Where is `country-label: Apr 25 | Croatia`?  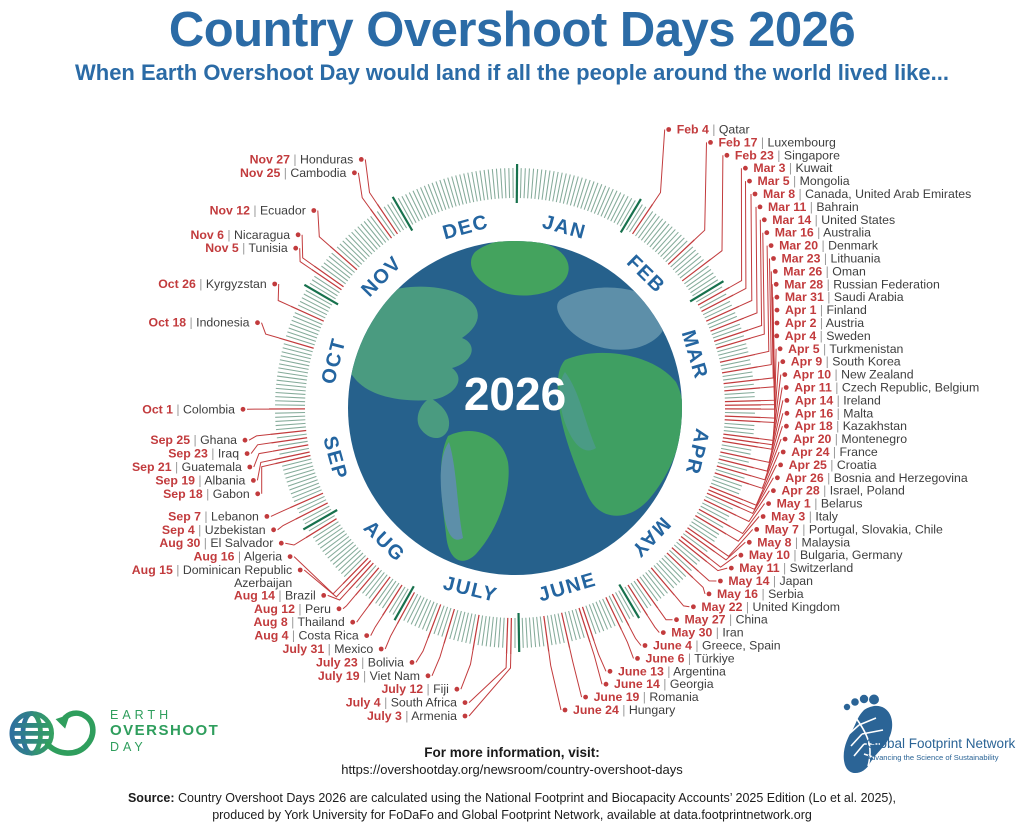
country-label: Apr 25 | Croatia is located at coordinates (833, 465).